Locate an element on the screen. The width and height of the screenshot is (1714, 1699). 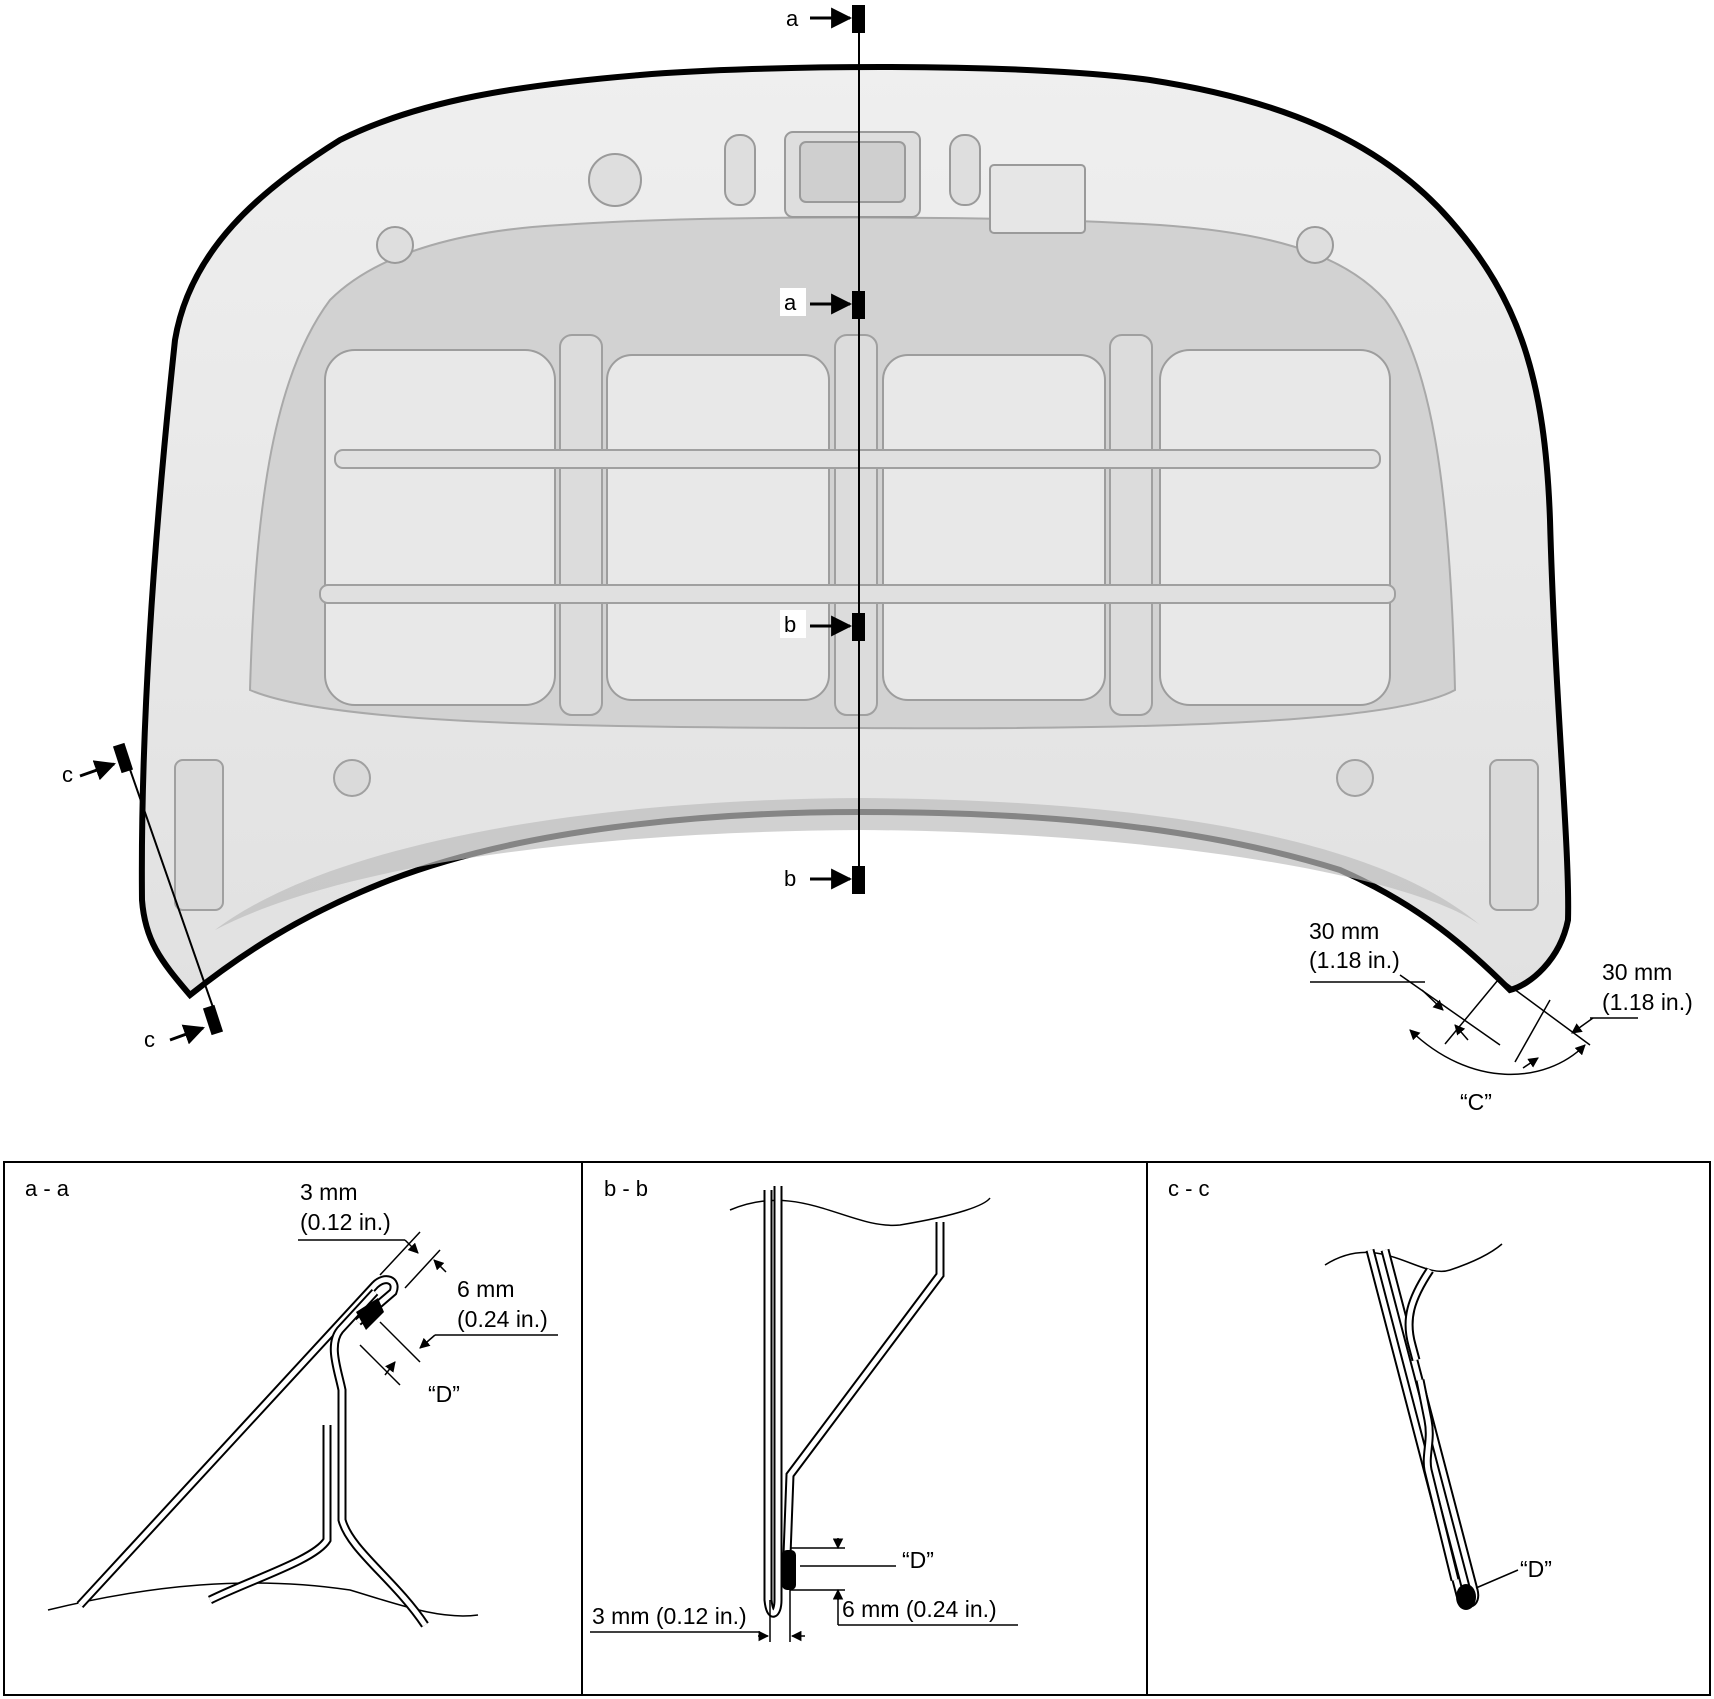
section-a-dim1-value: 3 mm is located at coordinates (329, 1192).